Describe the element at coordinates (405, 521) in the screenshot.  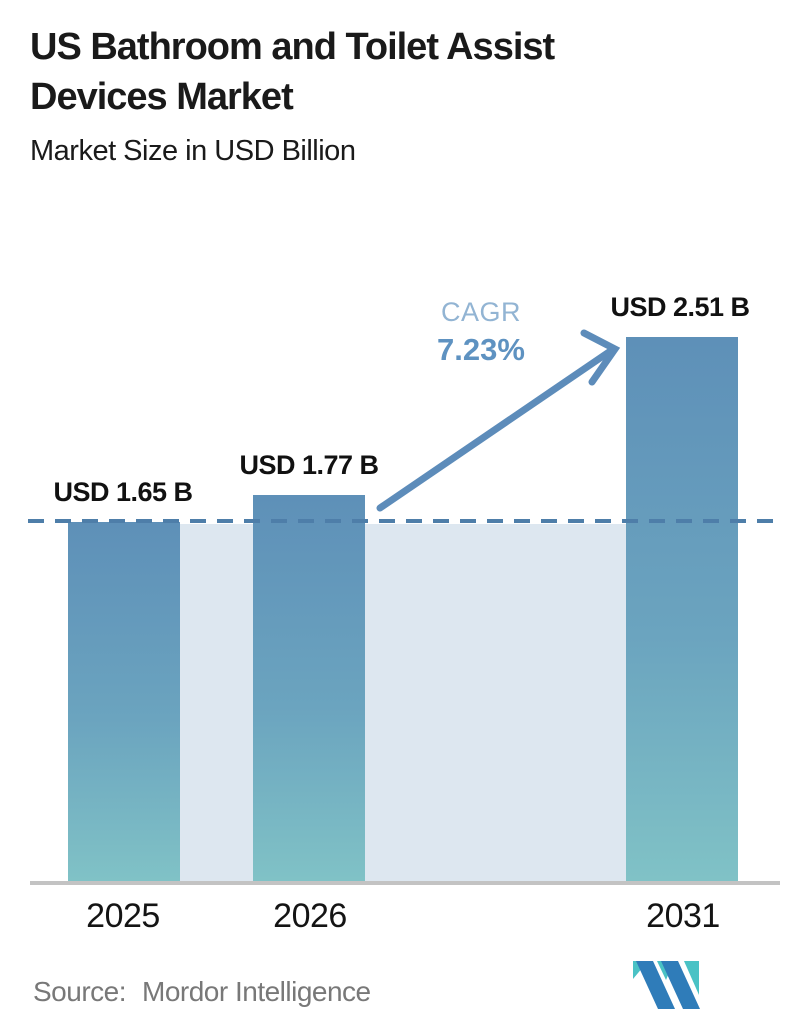
I see `baseline-dashed-line` at that location.